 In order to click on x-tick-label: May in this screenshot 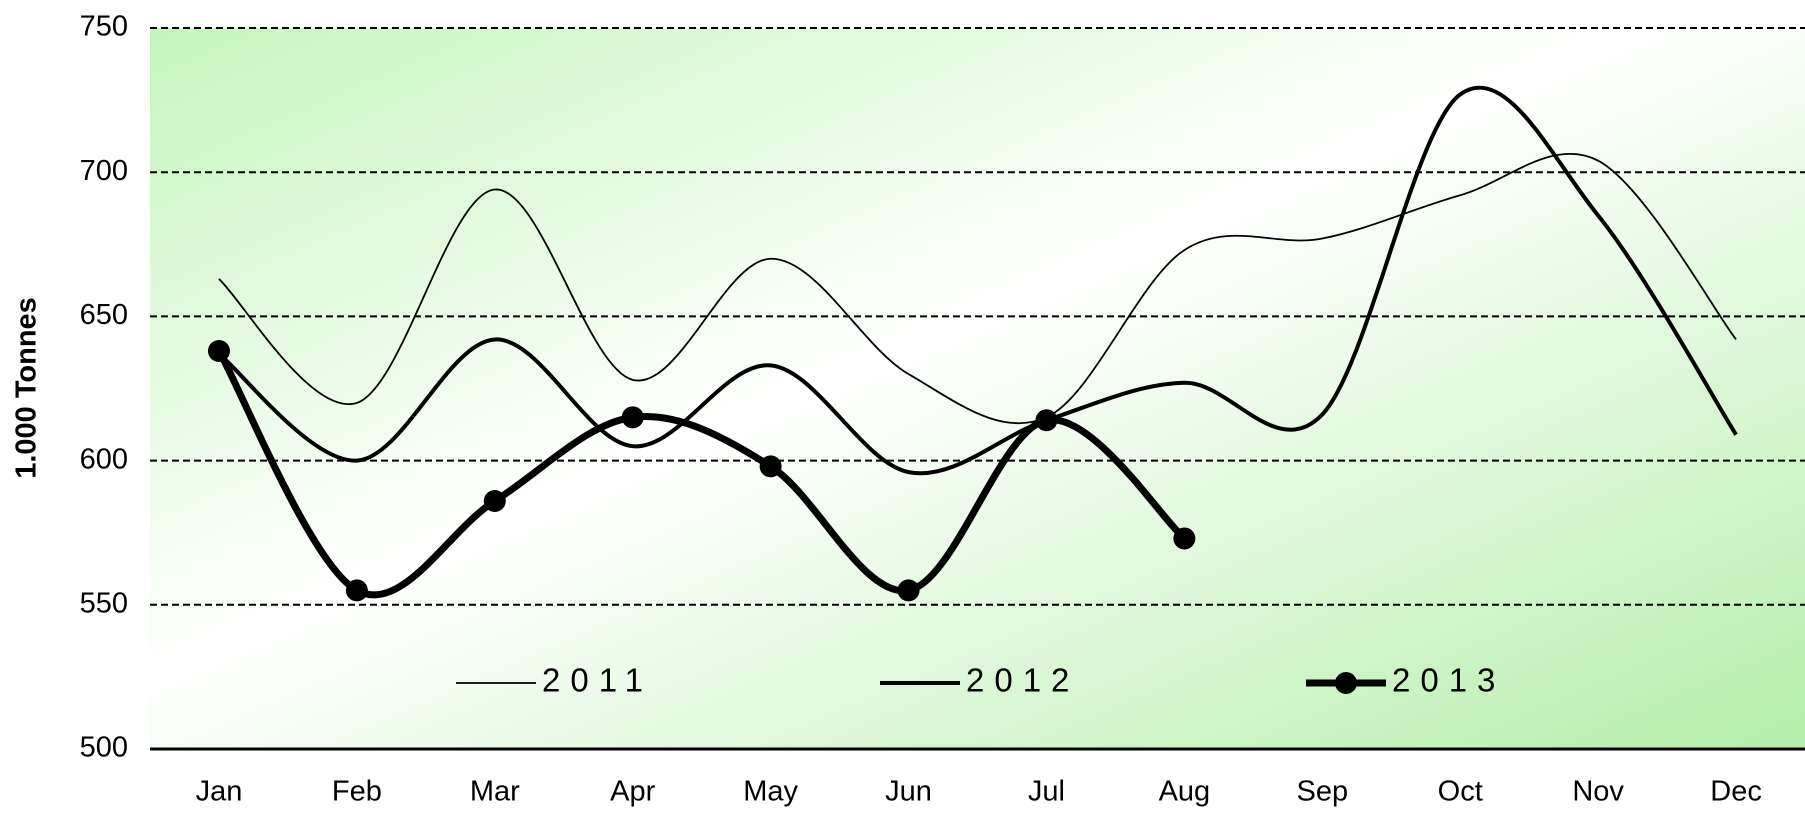, I will do `click(770, 792)`.